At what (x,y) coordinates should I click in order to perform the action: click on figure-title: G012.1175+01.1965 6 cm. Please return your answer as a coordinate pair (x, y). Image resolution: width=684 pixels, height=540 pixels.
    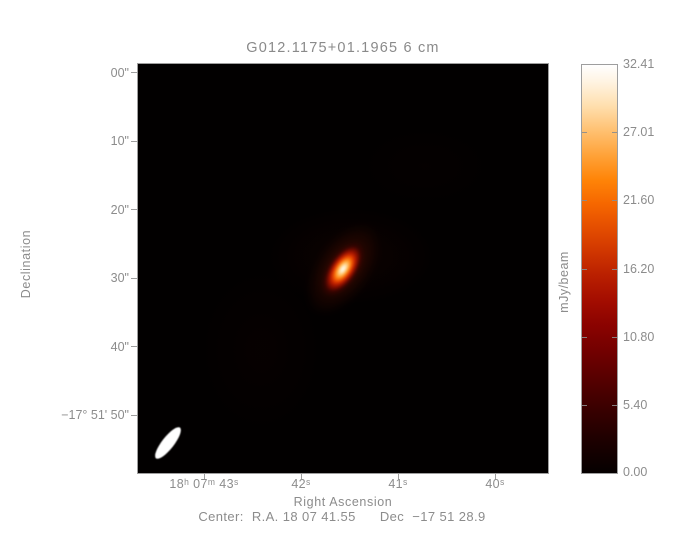
    Looking at the image, I should click on (343, 48).